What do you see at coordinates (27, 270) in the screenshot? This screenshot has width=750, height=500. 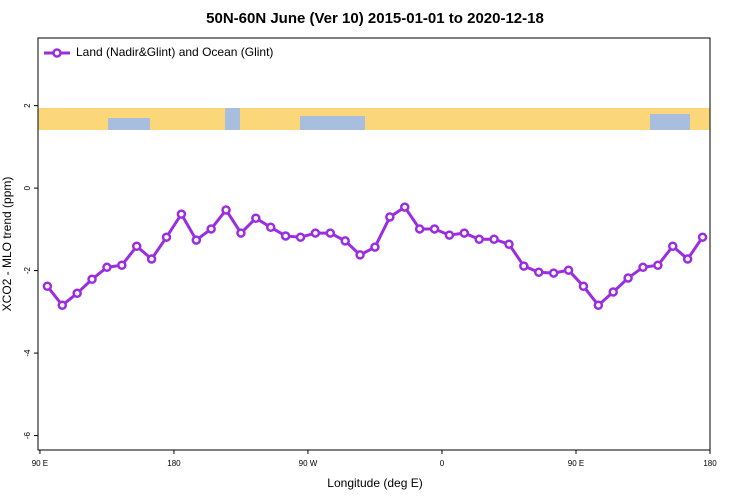 I see `y-tick-label: -2` at bounding box center [27, 270].